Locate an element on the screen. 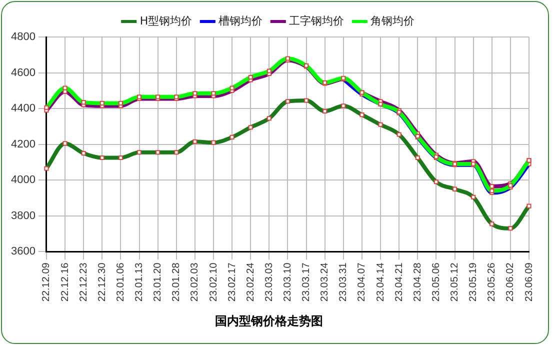 The image size is (554, 349). x-tick-label: 23.01.06 is located at coordinates (120, 282).